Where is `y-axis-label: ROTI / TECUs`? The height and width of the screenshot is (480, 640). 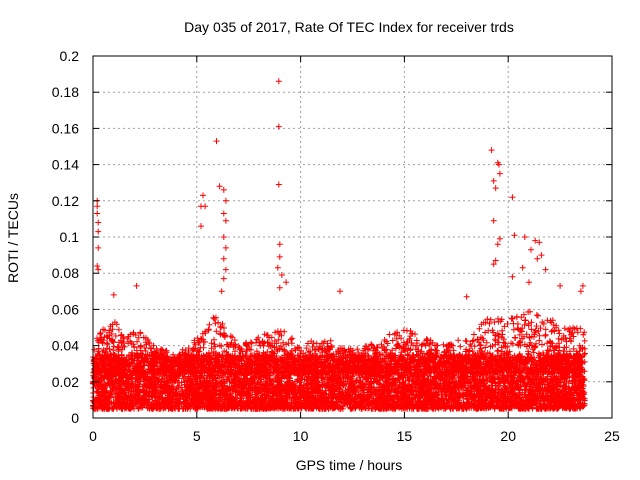 y-axis-label: ROTI / TECUs is located at coordinates (13, 238).